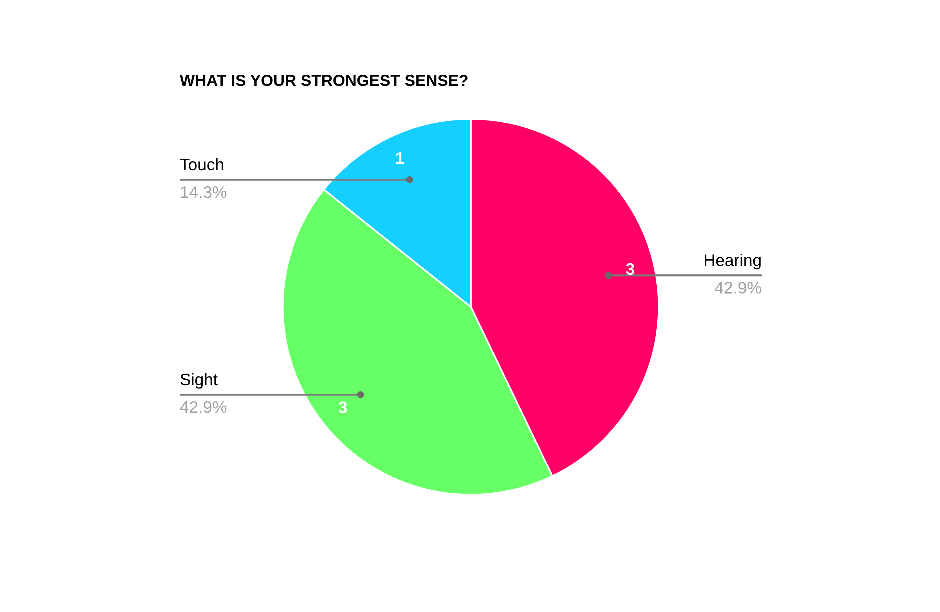  I want to click on slice-label: Touch, so click(202, 164).